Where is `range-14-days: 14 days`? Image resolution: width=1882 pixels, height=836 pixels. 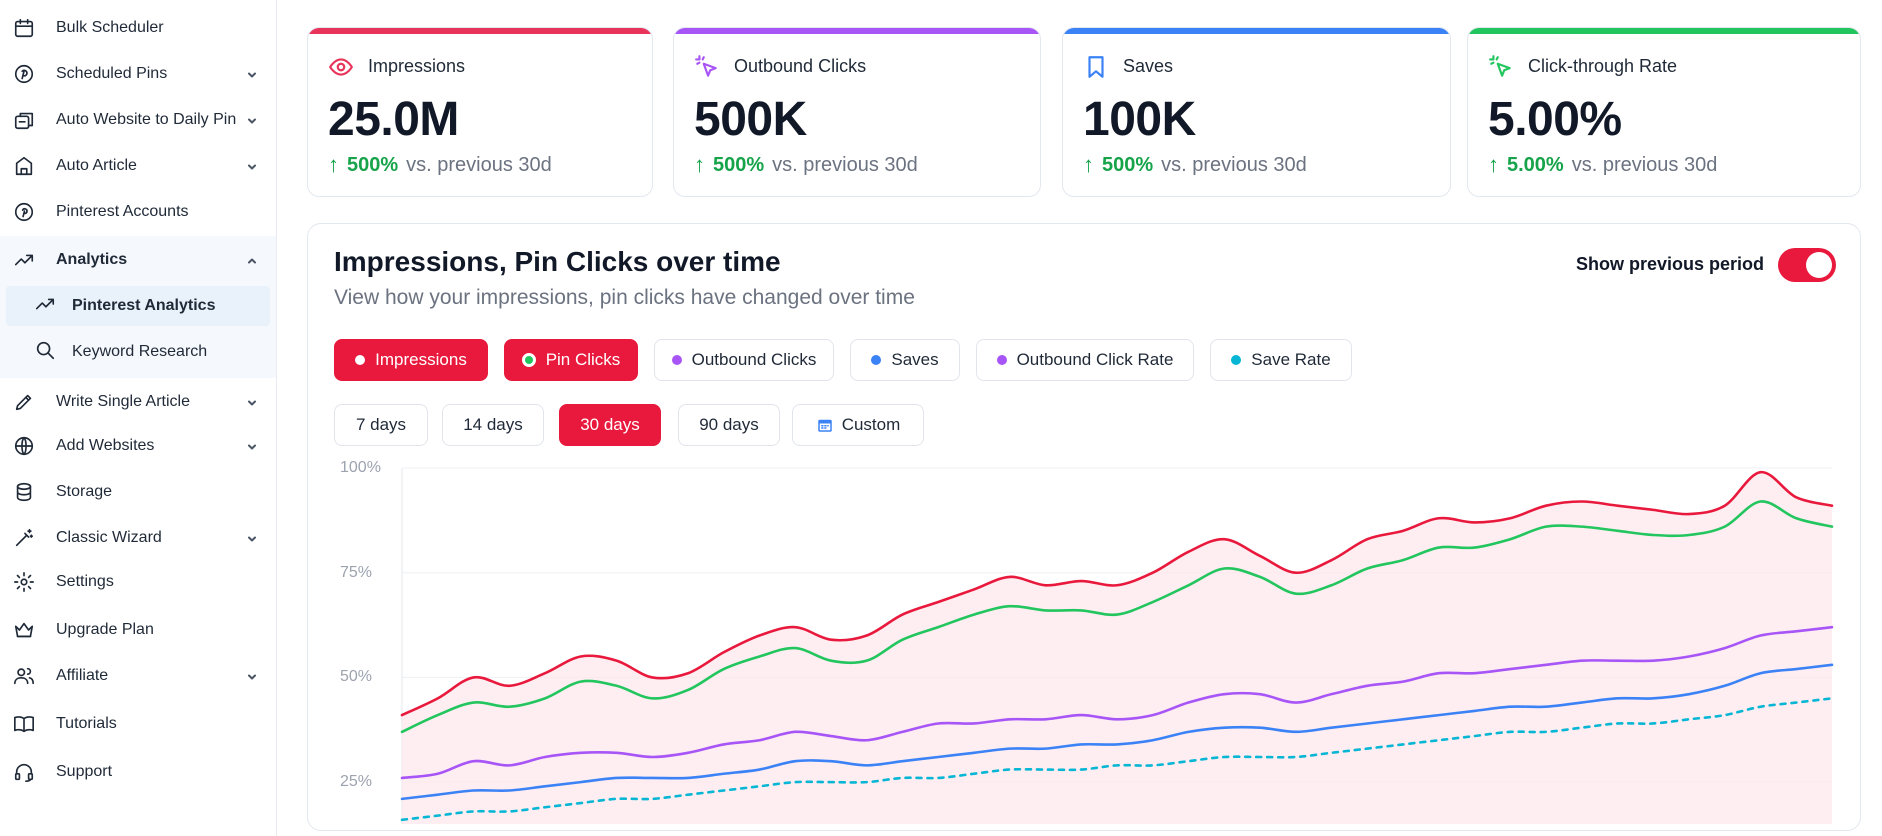 range-14-days: 14 days is located at coordinates (493, 425).